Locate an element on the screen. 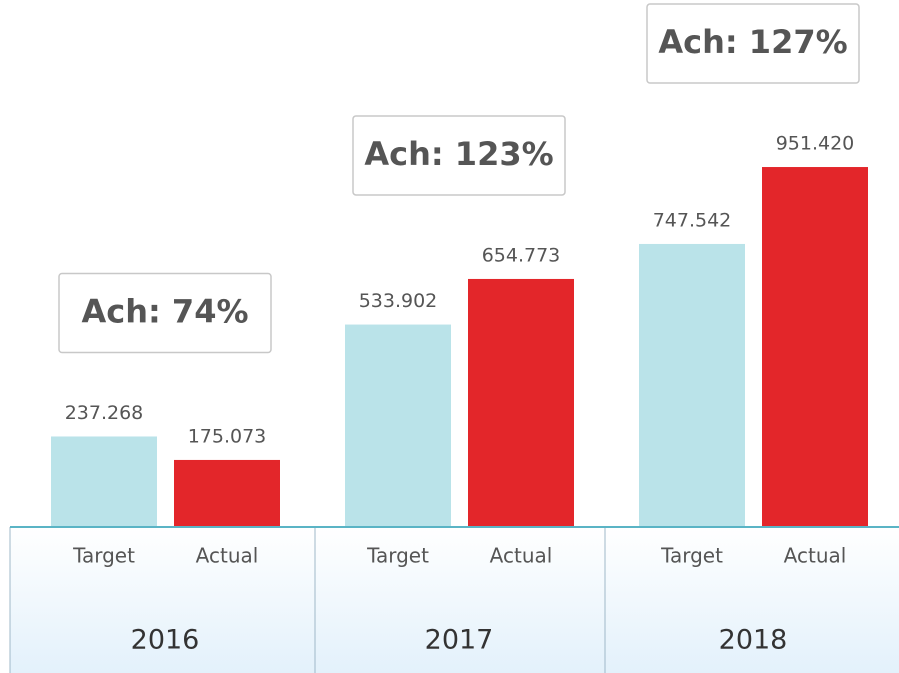  year-label: 2017 is located at coordinates (459, 640).